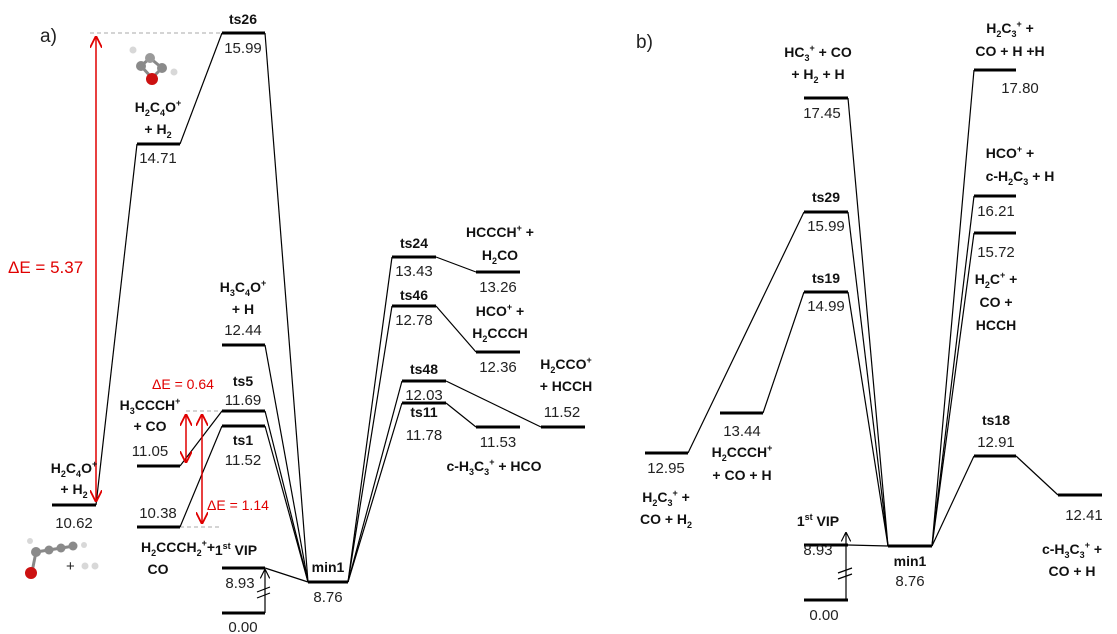  What do you see at coordinates (150, 451) in the screenshot?
I see `h3ccch-value: 11.05` at bounding box center [150, 451].